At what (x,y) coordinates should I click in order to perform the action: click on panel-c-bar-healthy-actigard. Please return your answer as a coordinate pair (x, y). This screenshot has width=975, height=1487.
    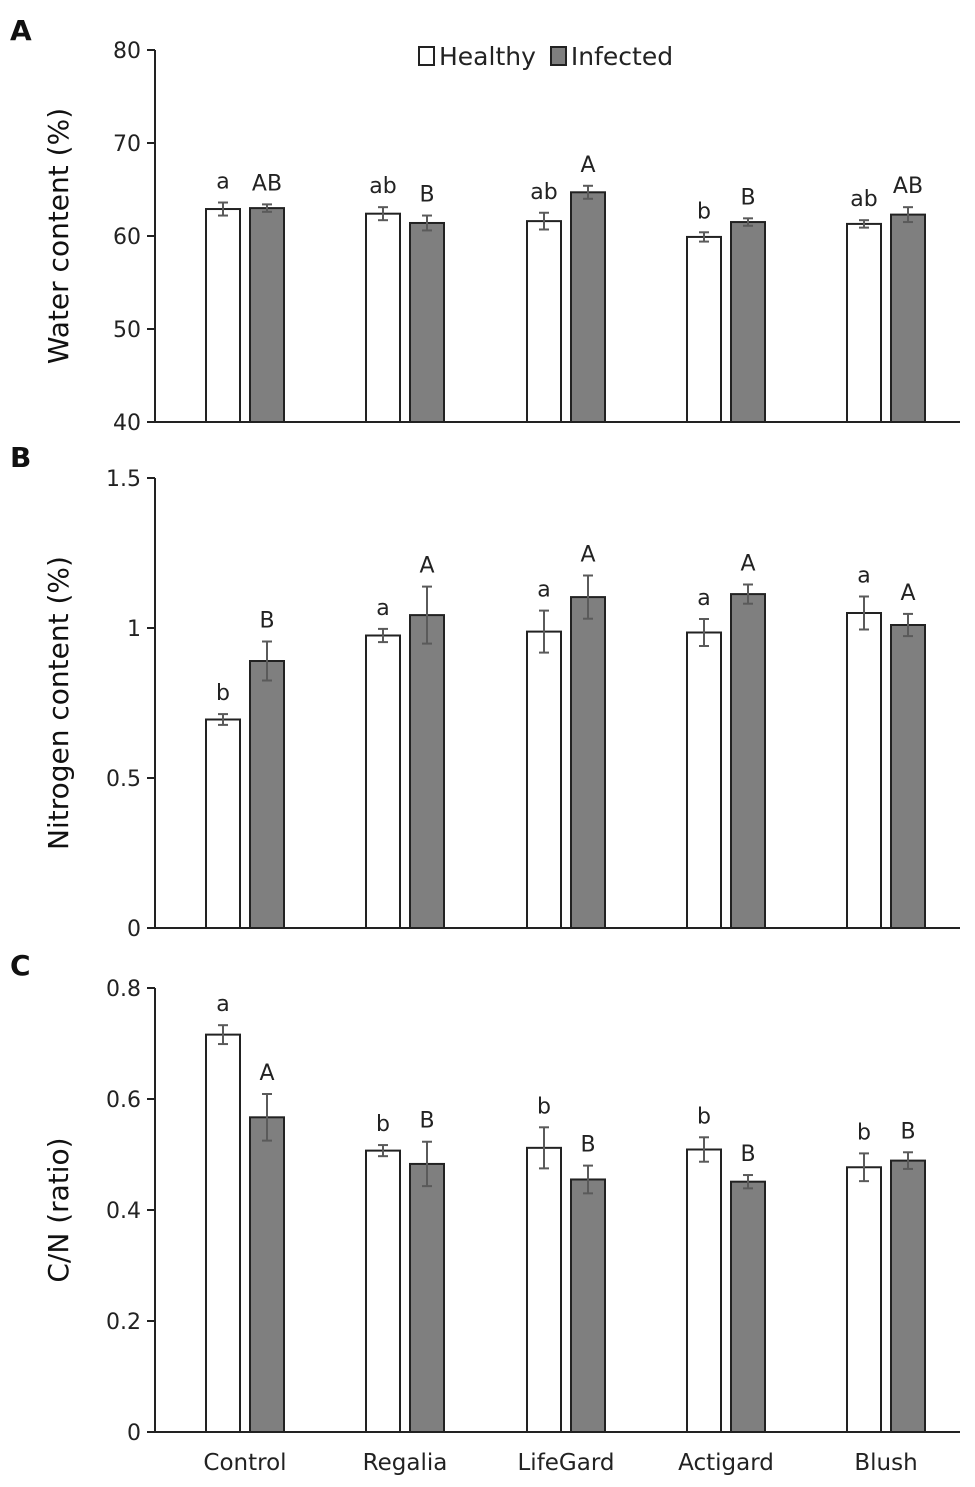
    Looking at the image, I should click on (704, 1290).